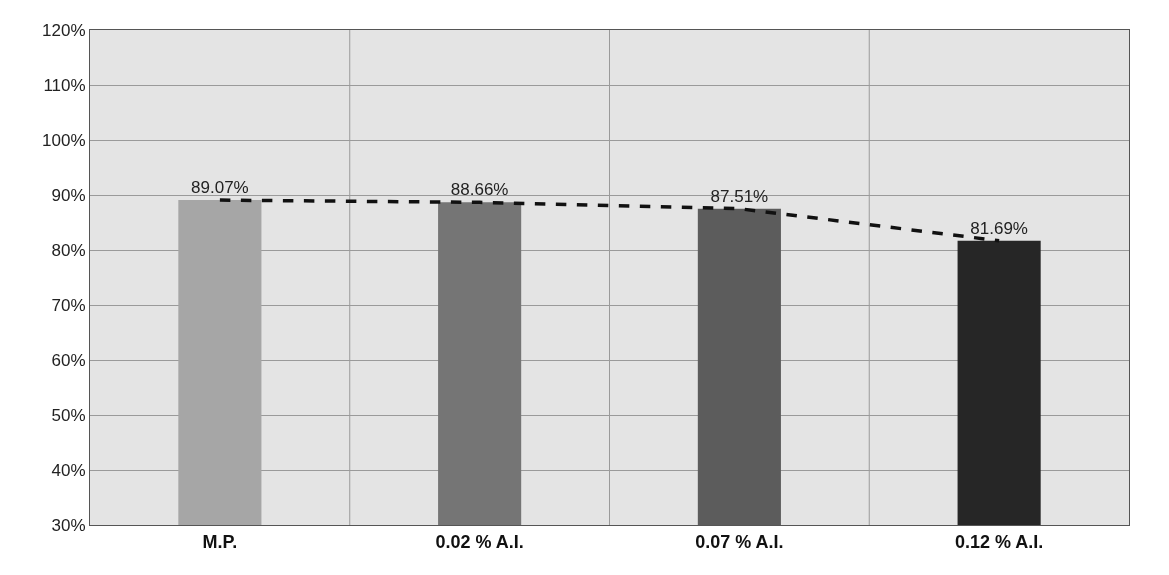  I want to click on y-tick-label: 100%, so click(64, 140).